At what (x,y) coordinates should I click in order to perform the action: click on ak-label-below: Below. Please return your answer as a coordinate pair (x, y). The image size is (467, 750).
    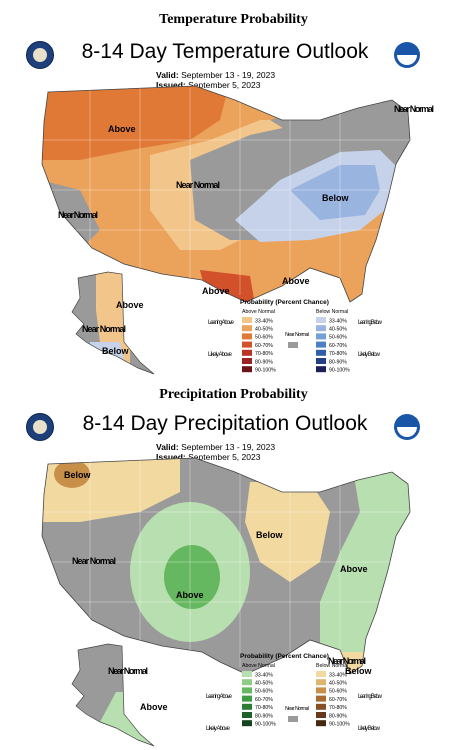
    Looking at the image, I should click on (116, 351).